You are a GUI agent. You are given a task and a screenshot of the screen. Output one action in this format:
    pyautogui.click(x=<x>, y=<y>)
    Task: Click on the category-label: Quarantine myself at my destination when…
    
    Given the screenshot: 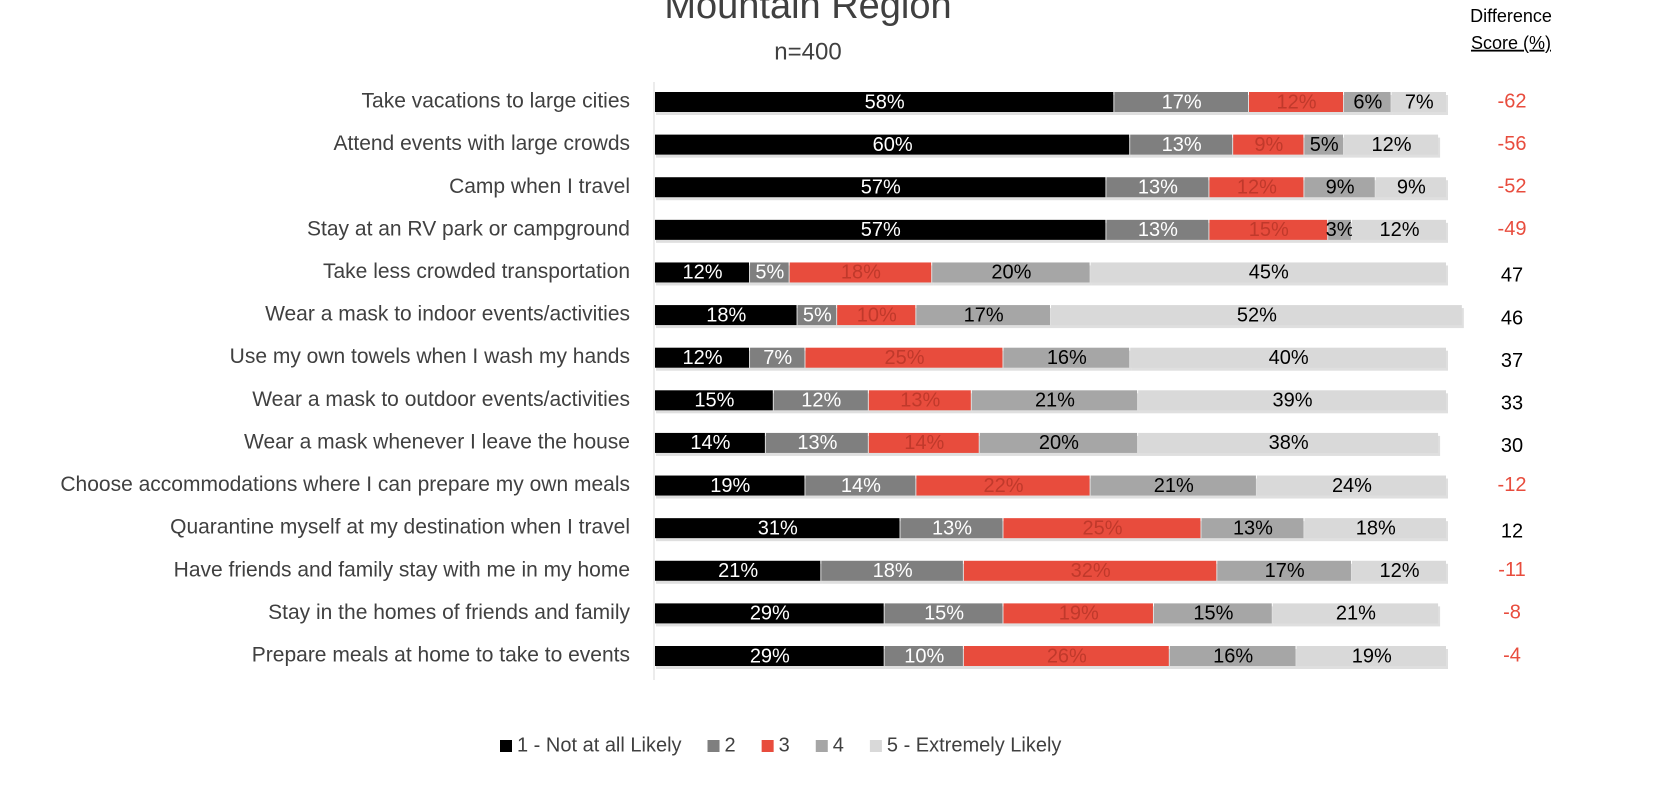 What is the action you would take?
    pyautogui.click(x=400, y=527)
    